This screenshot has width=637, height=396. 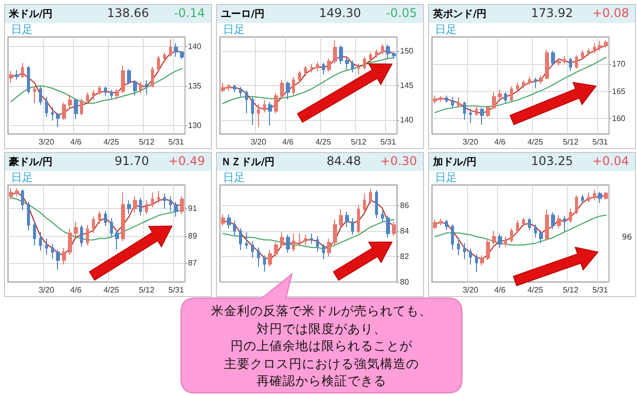 What do you see at coordinates (398, 161) in the screenshot?
I see `text: +0.30` at bounding box center [398, 161].